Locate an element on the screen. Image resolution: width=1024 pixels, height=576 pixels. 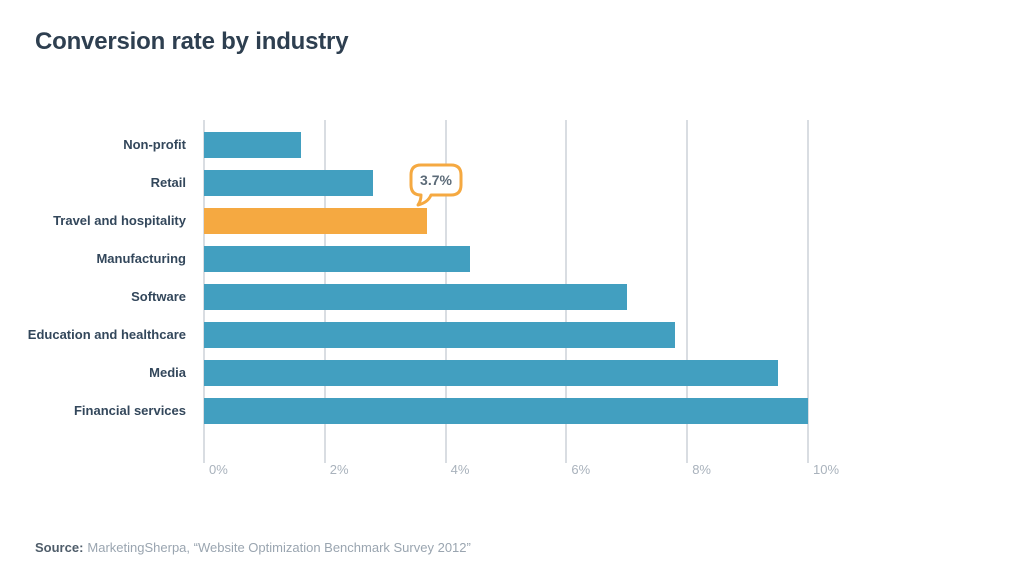
callout-value: 3.7% is located at coordinates (436, 180).